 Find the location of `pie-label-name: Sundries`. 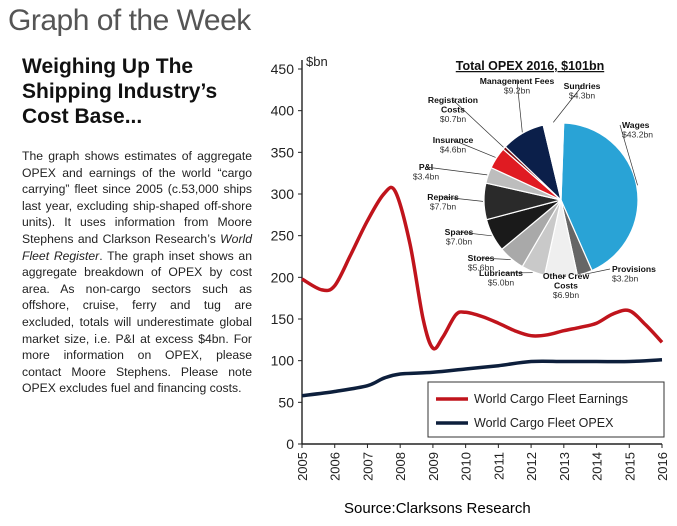

pie-label-name: Sundries is located at coordinates (582, 86).